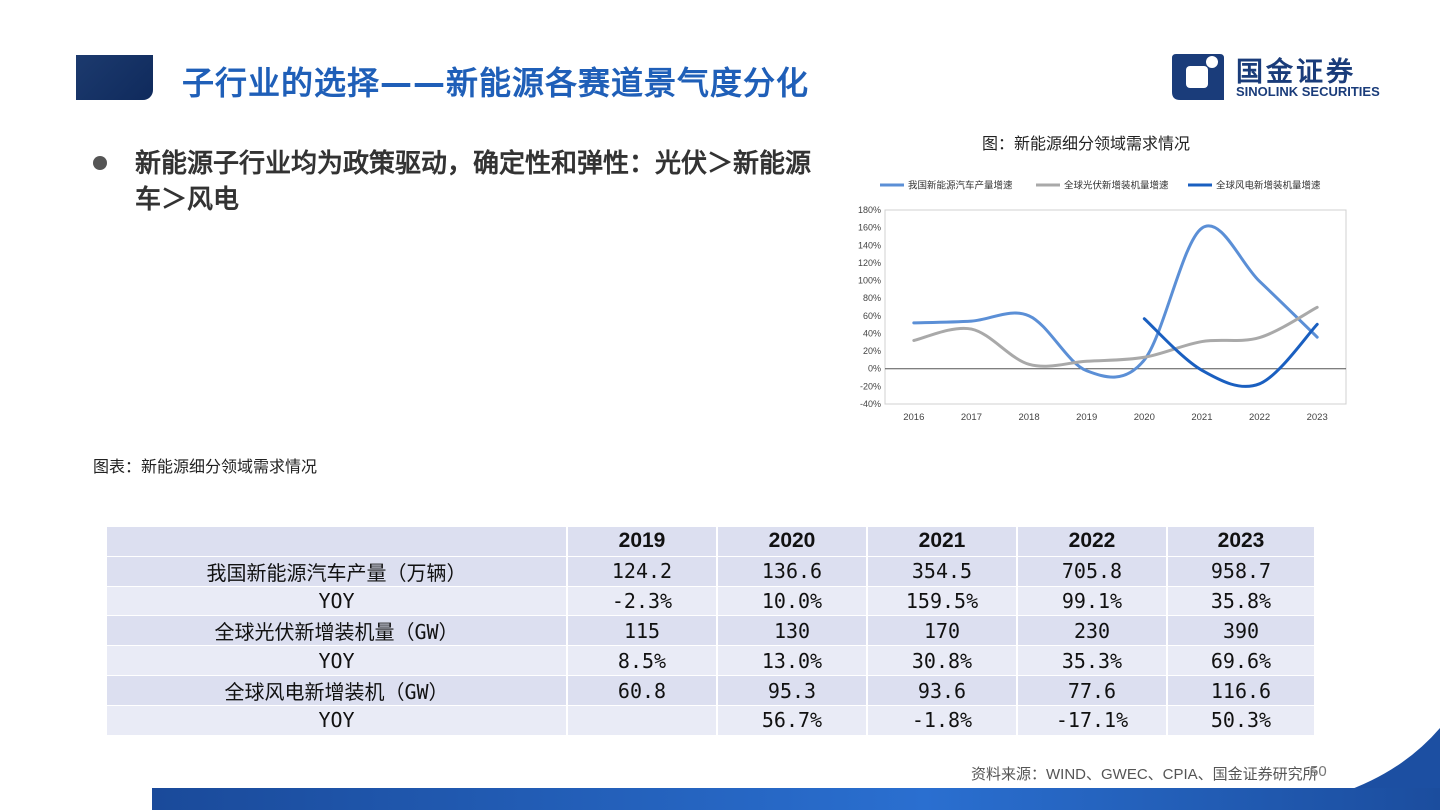  Describe the element at coordinates (872, 333) in the screenshot. I see `y-tick-label: 40%` at that location.